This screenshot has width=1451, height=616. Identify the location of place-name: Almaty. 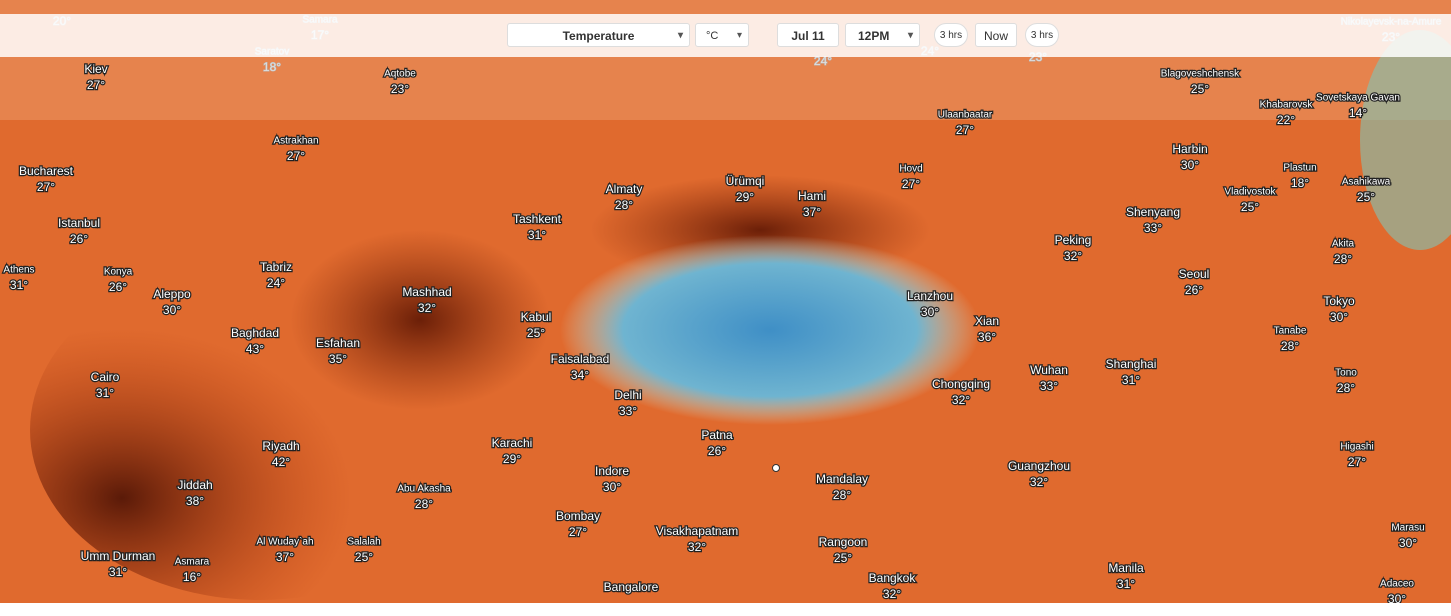
(624, 189).